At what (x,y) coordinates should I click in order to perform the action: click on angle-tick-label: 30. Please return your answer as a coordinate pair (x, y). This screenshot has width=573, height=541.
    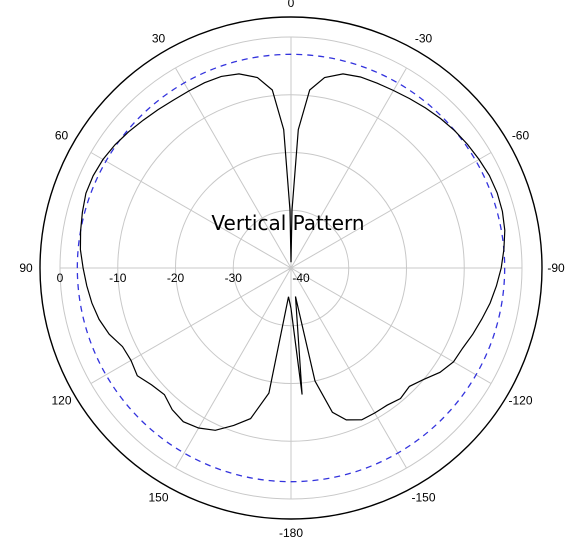
    Looking at the image, I should click on (159, 39).